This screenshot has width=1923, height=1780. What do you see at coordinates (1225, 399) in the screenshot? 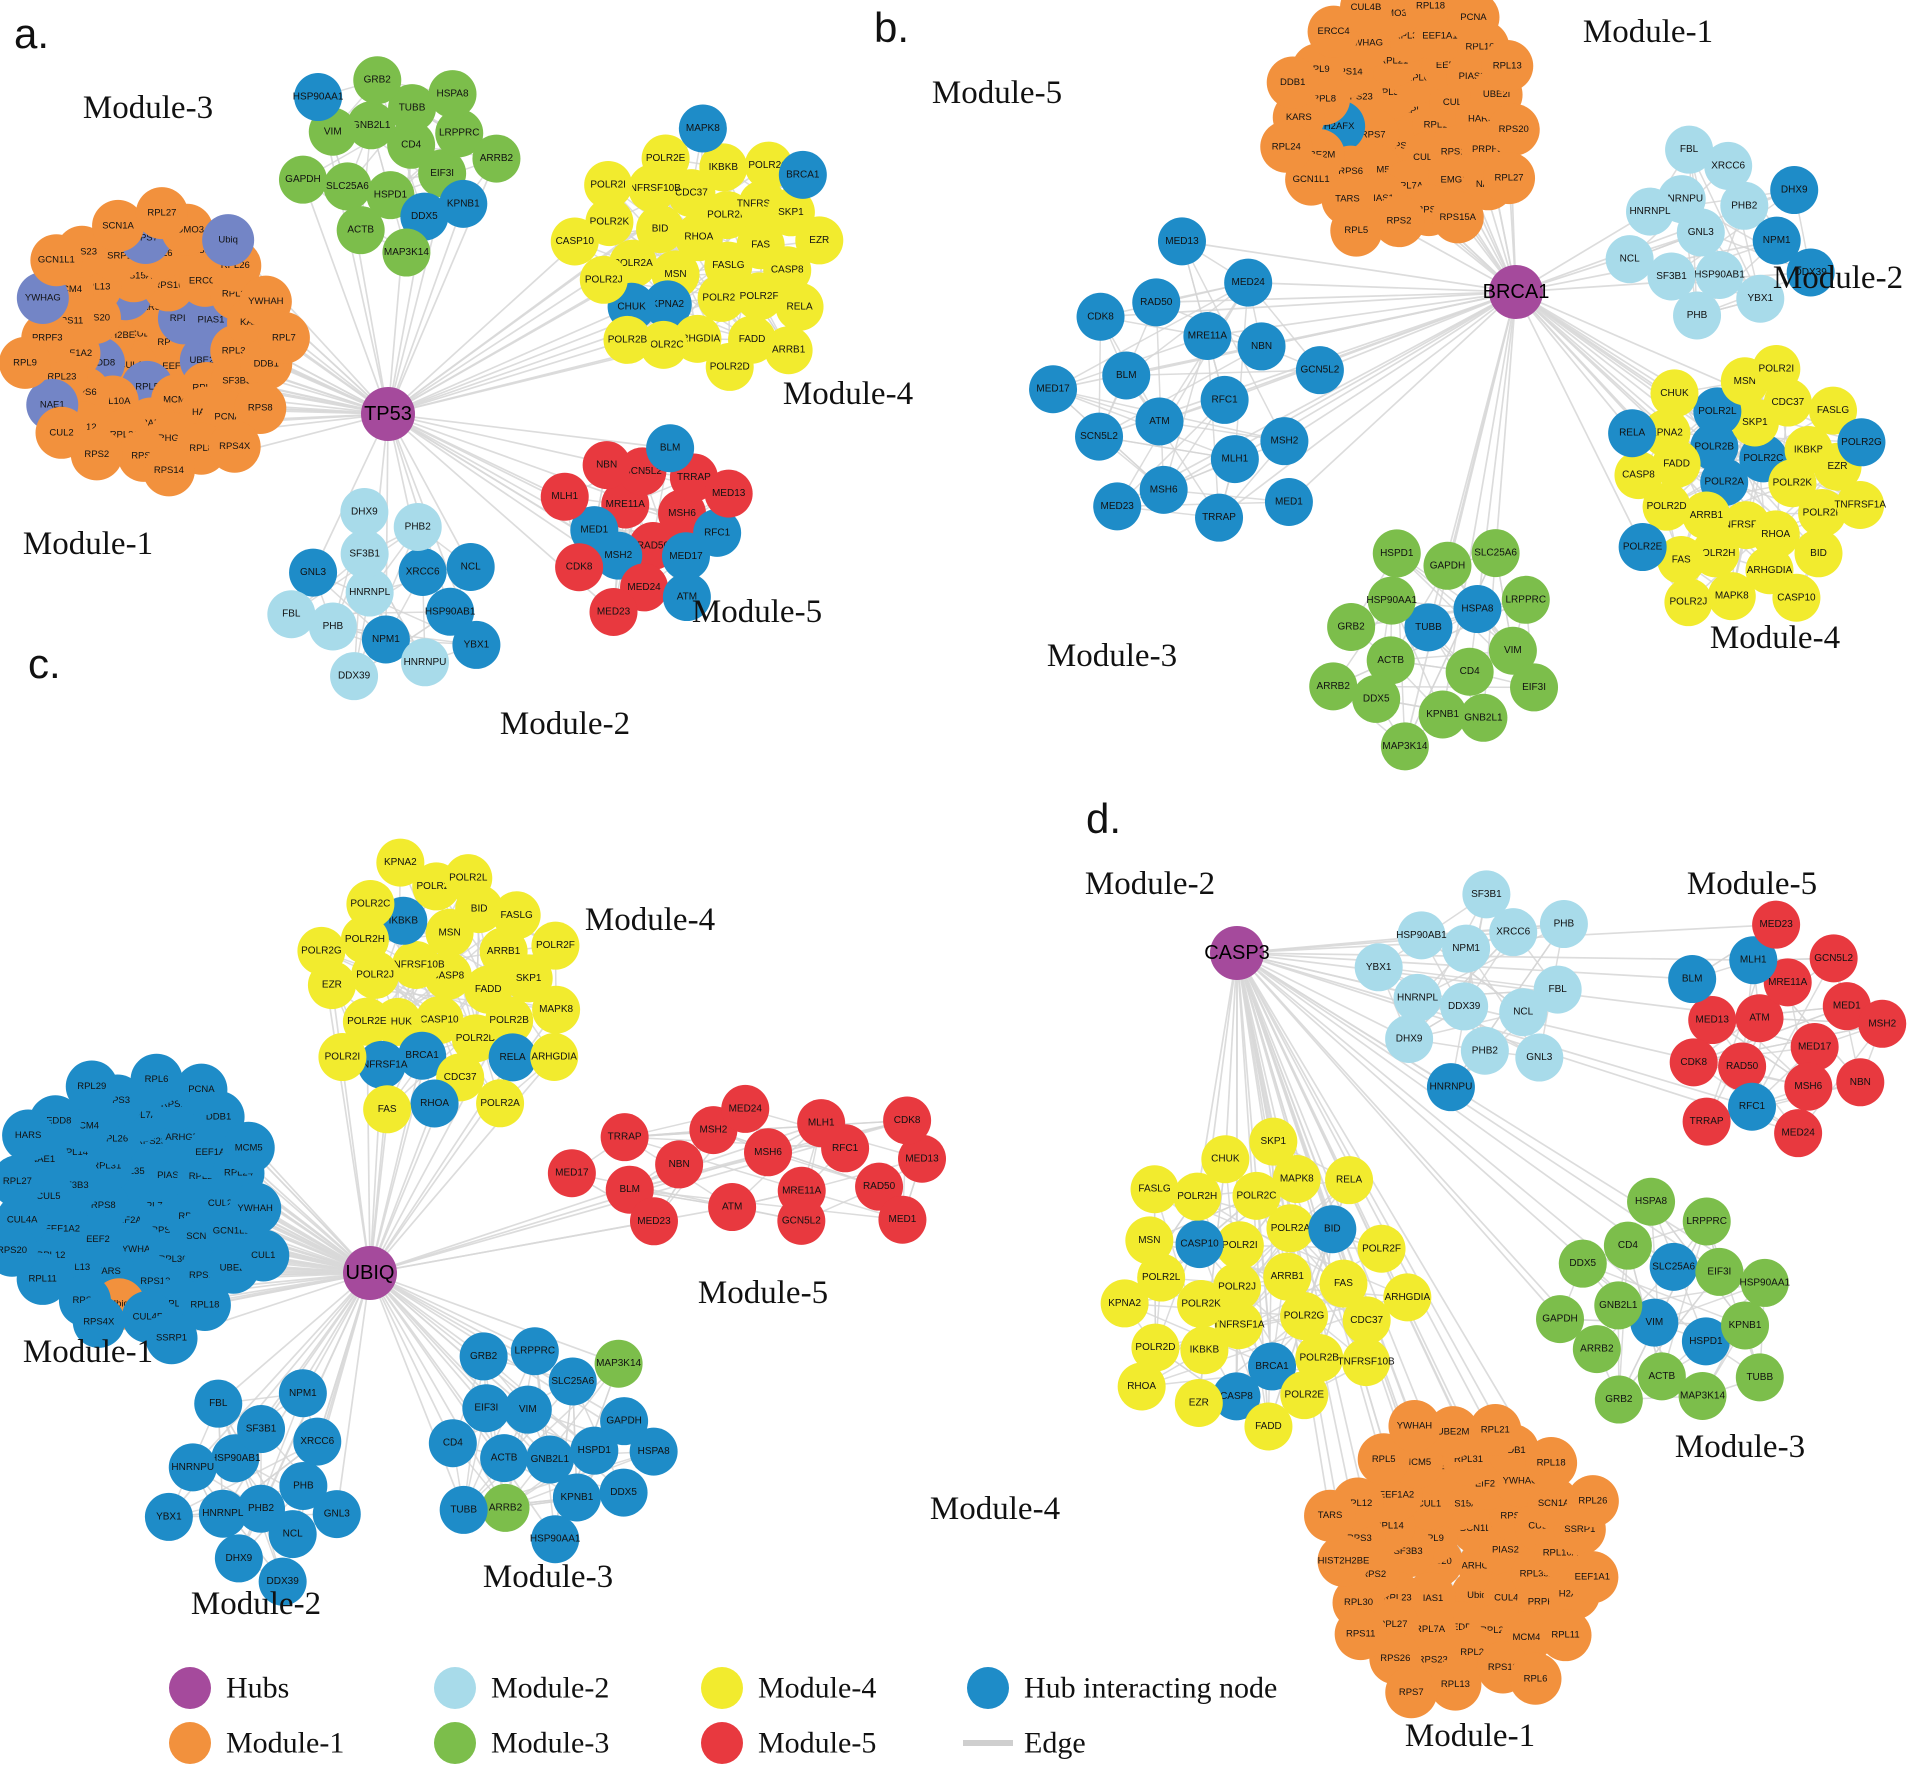
I see `node-label: RFC1` at bounding box center [1225, 399].